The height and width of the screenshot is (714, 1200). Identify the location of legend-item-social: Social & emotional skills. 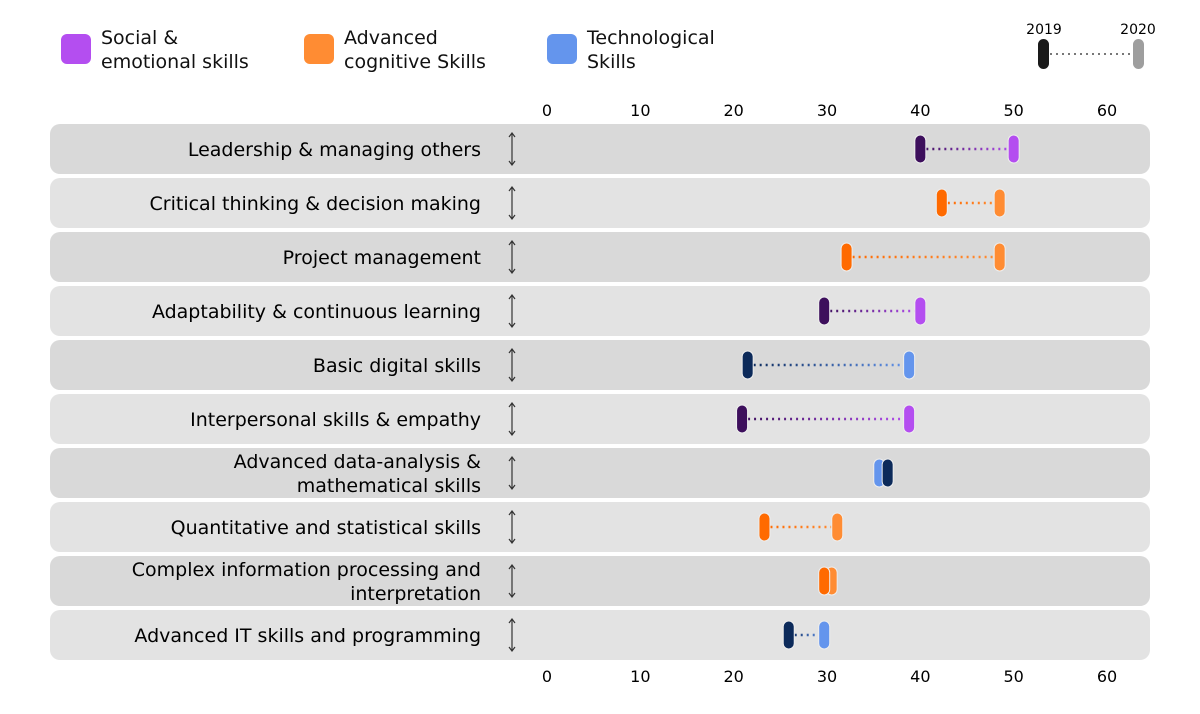
(155, 50).